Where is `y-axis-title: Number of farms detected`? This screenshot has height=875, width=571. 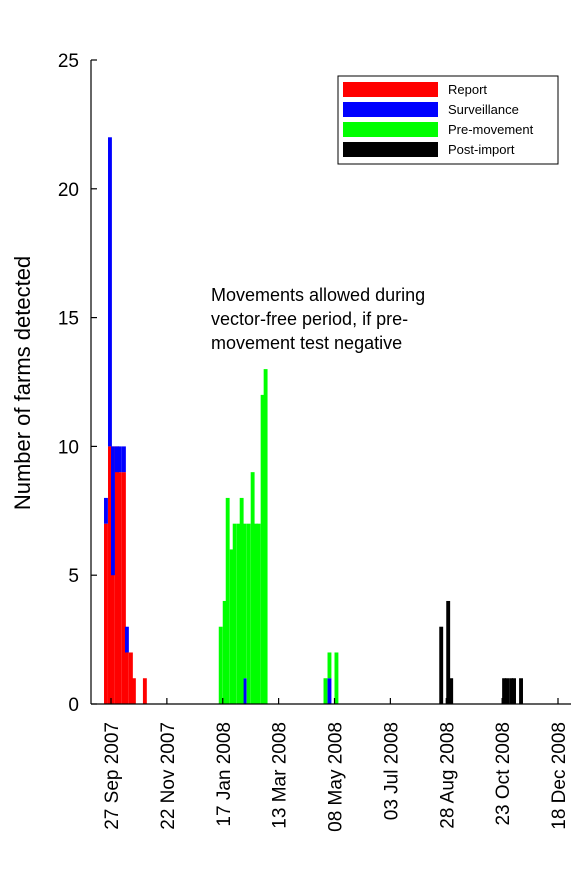 y-axis-title: Number of farms detected is located at coordinates (22, 383).